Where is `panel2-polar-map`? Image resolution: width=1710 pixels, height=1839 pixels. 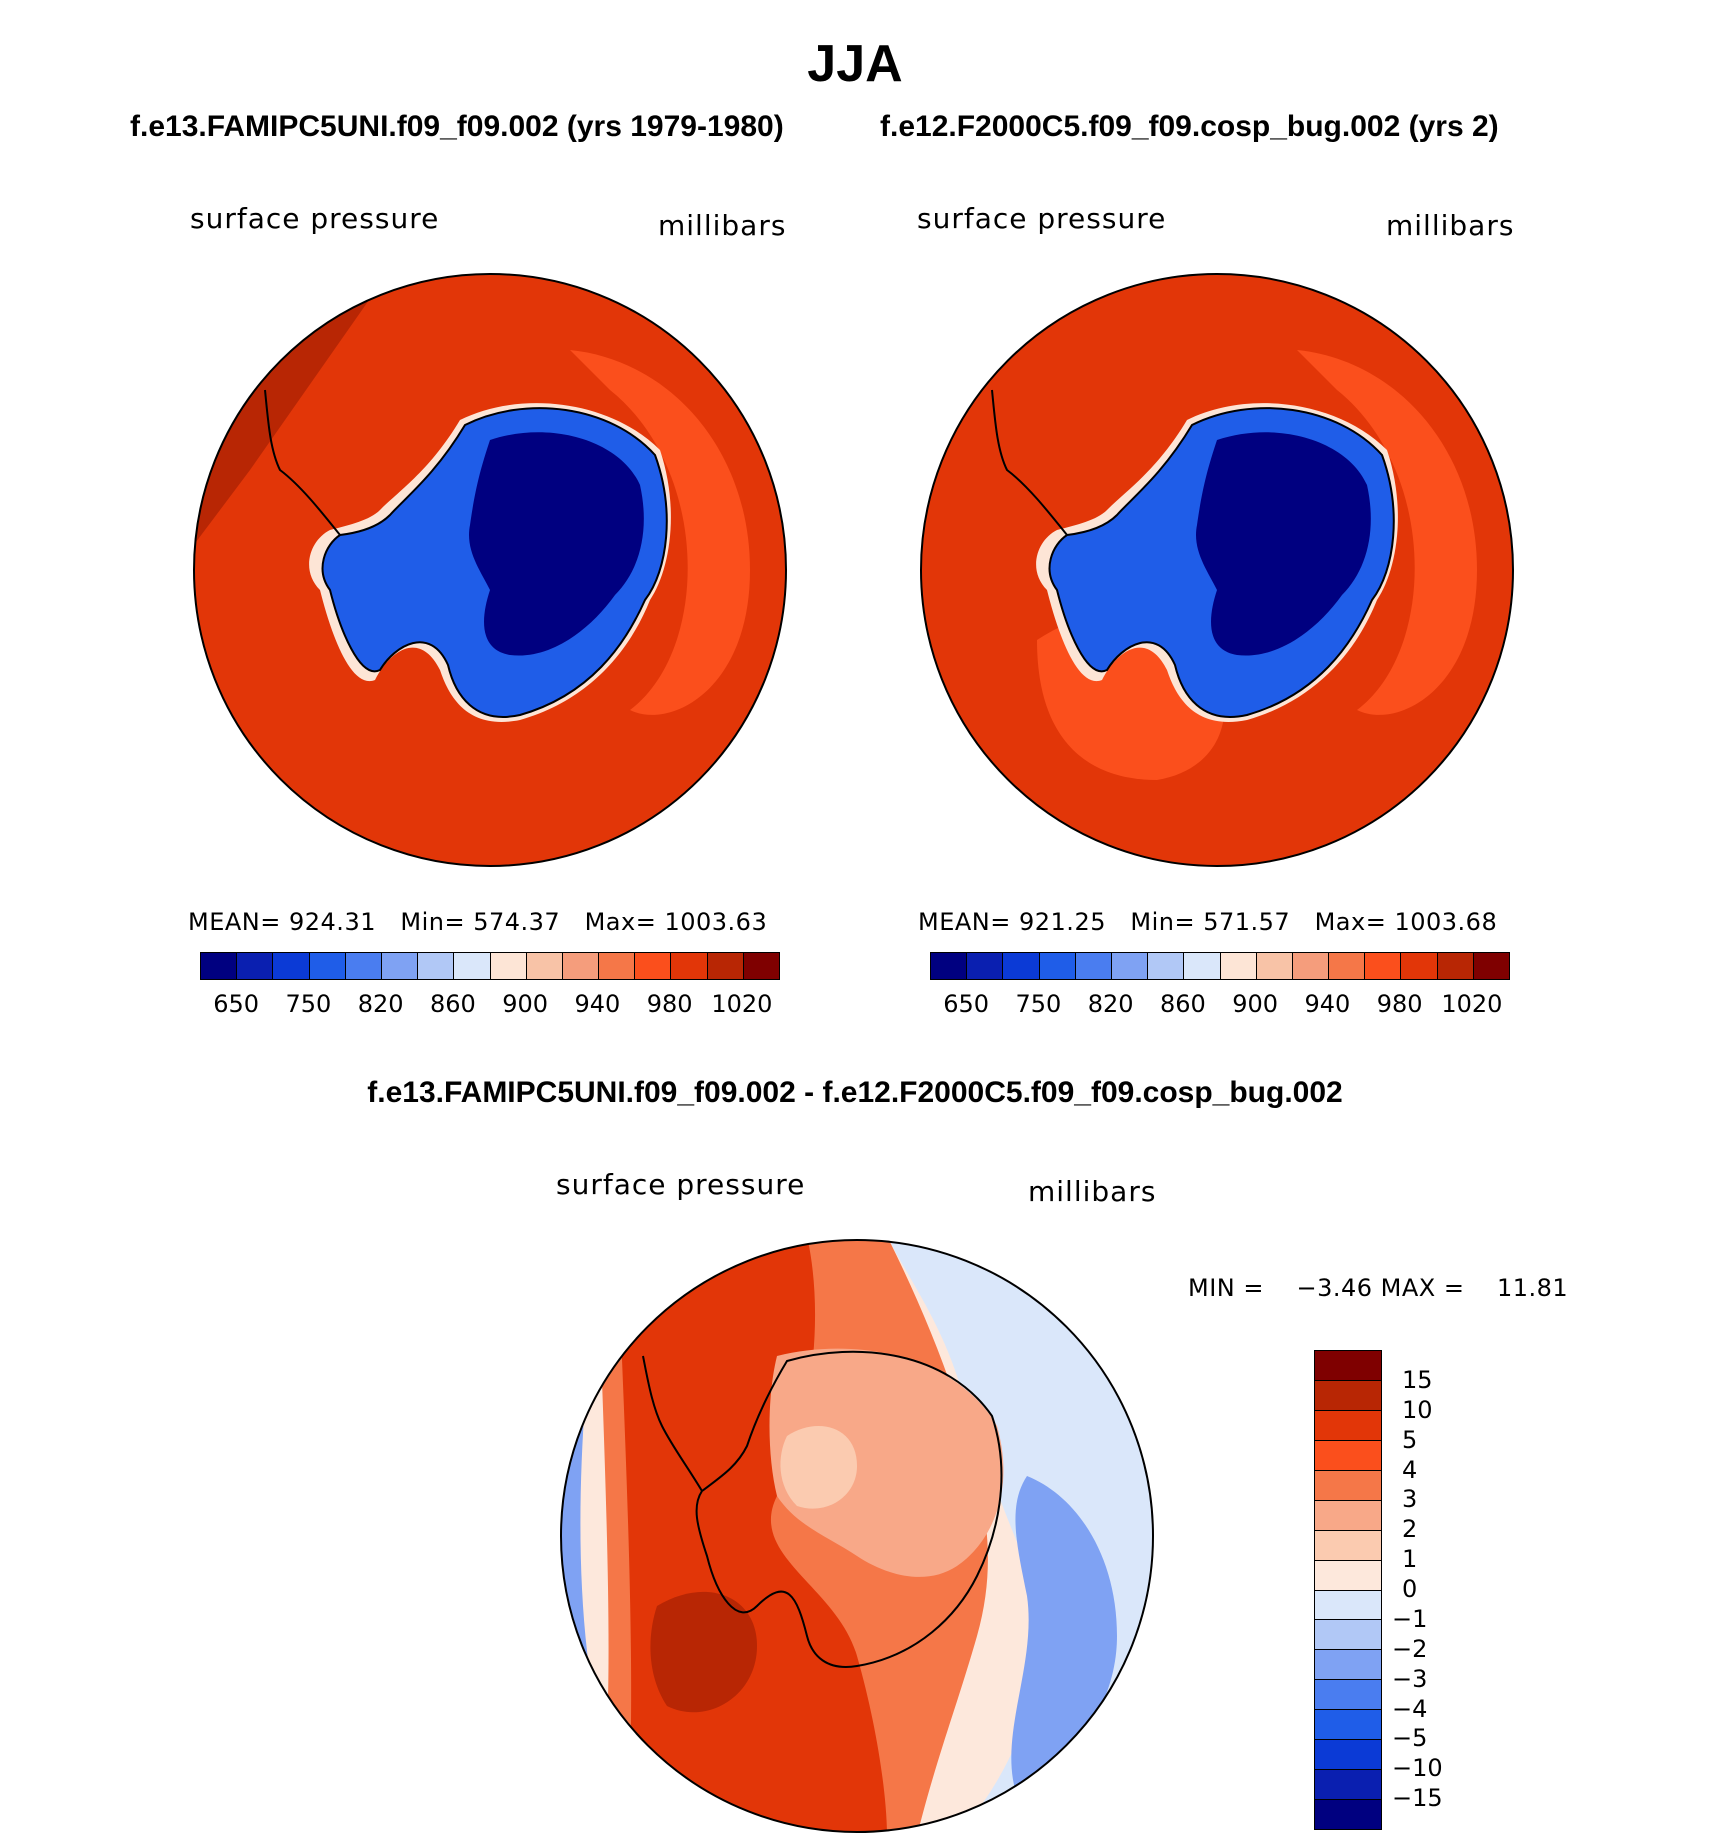 panel2-polar-map is located at coordinates (1217, 570).